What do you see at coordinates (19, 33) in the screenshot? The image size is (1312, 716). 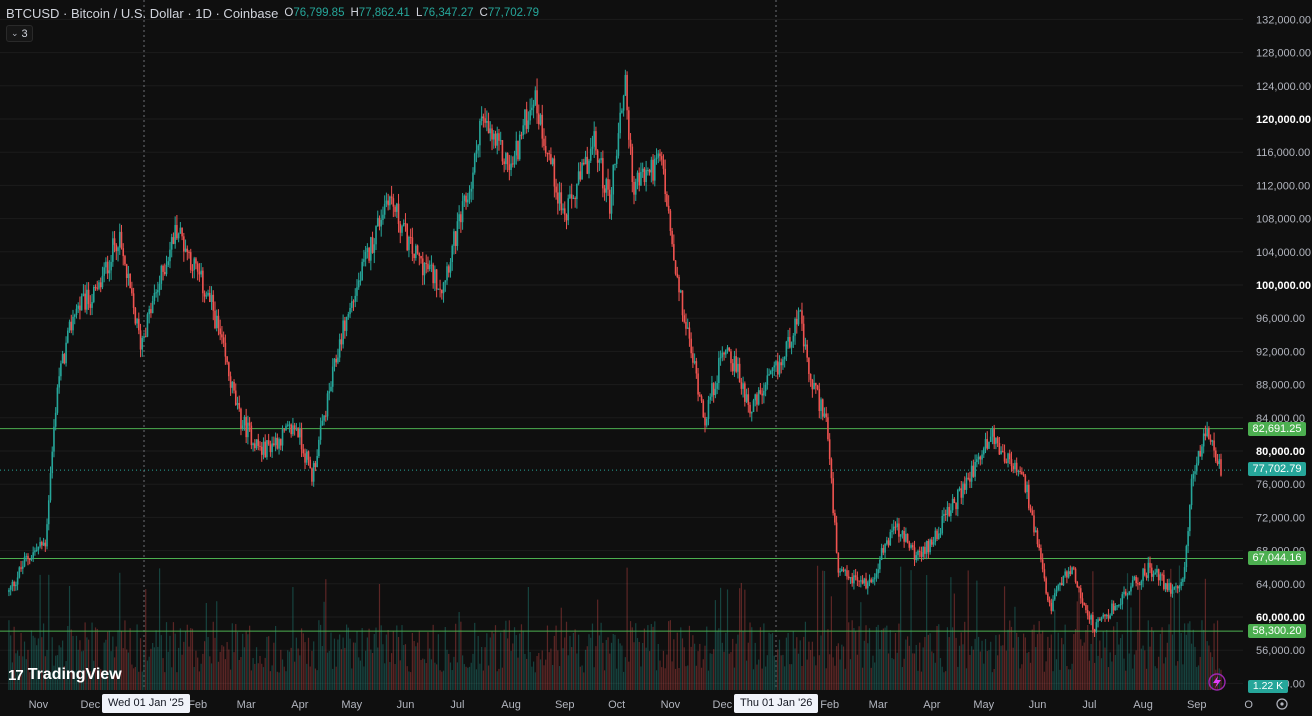 I see `indicators-toggle-button: ⌄ 3` at bounding box center [19, 33].